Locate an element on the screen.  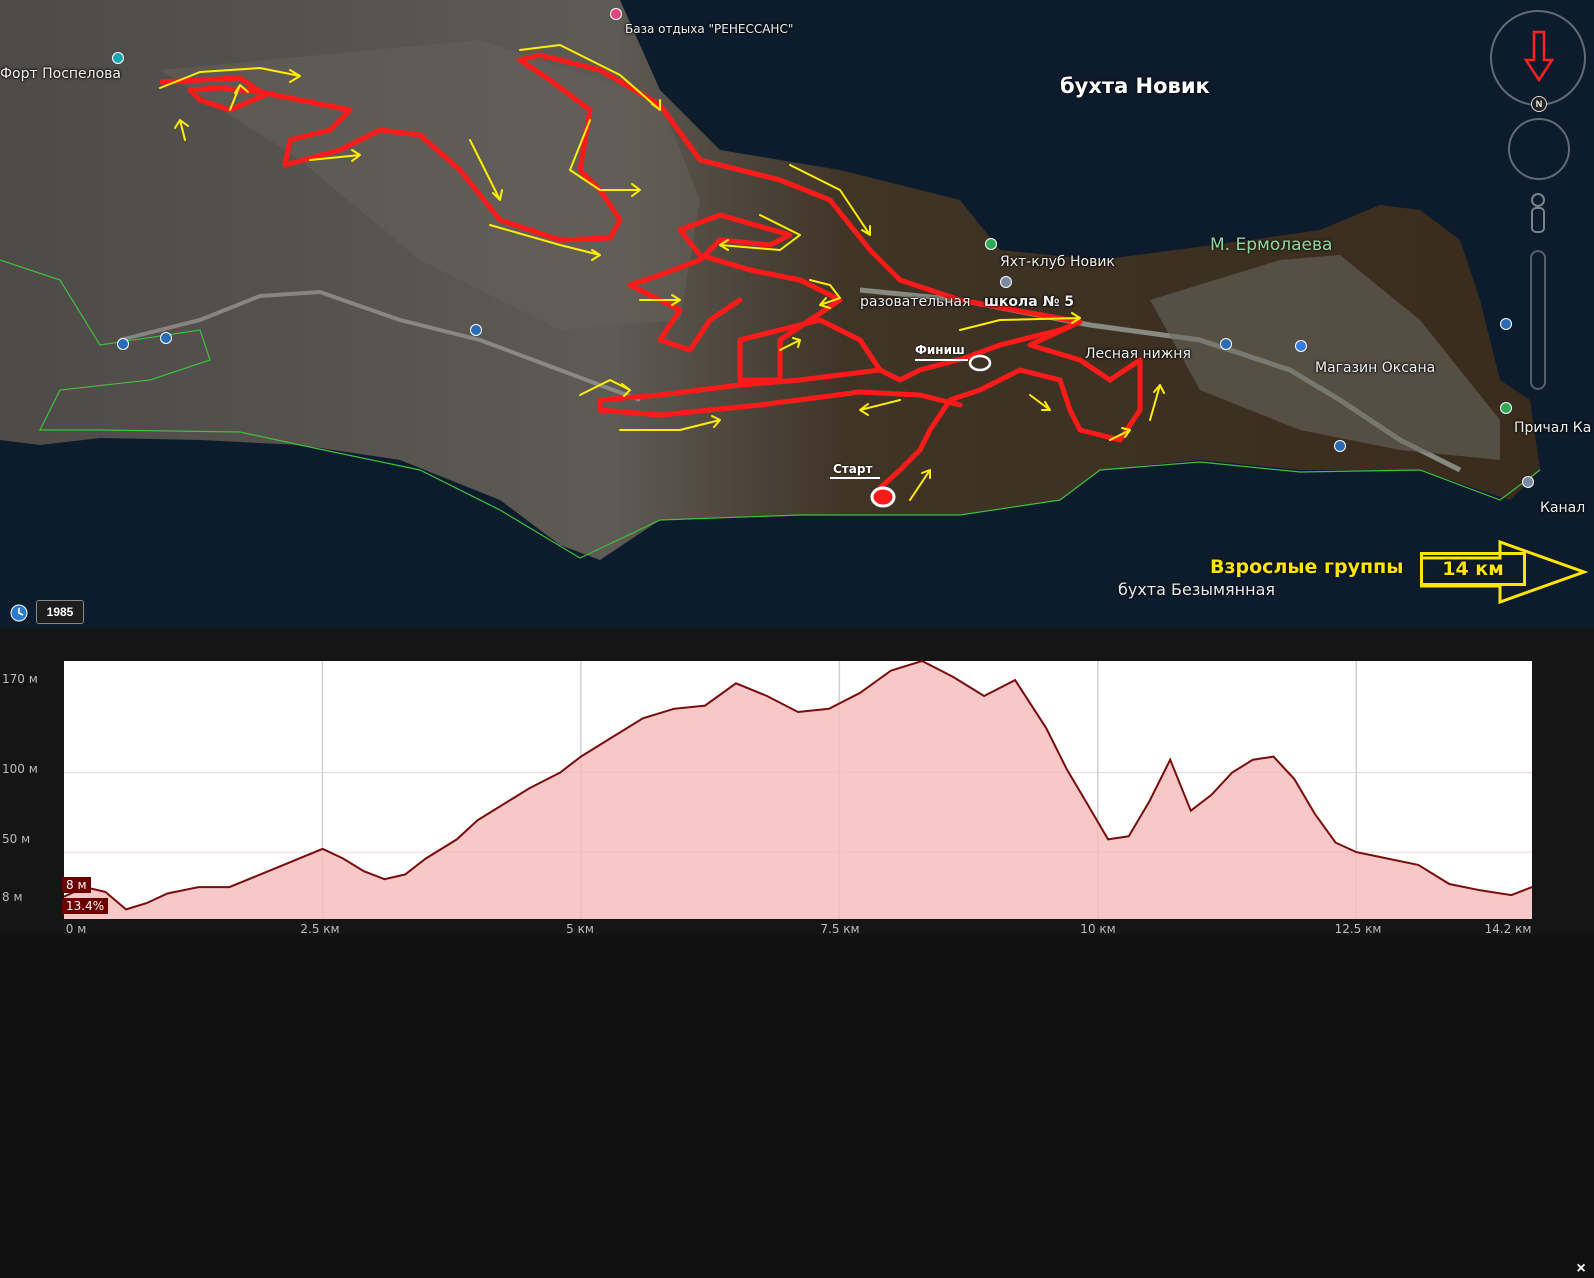
zoom-slider is located at coordinates (1538, 320).